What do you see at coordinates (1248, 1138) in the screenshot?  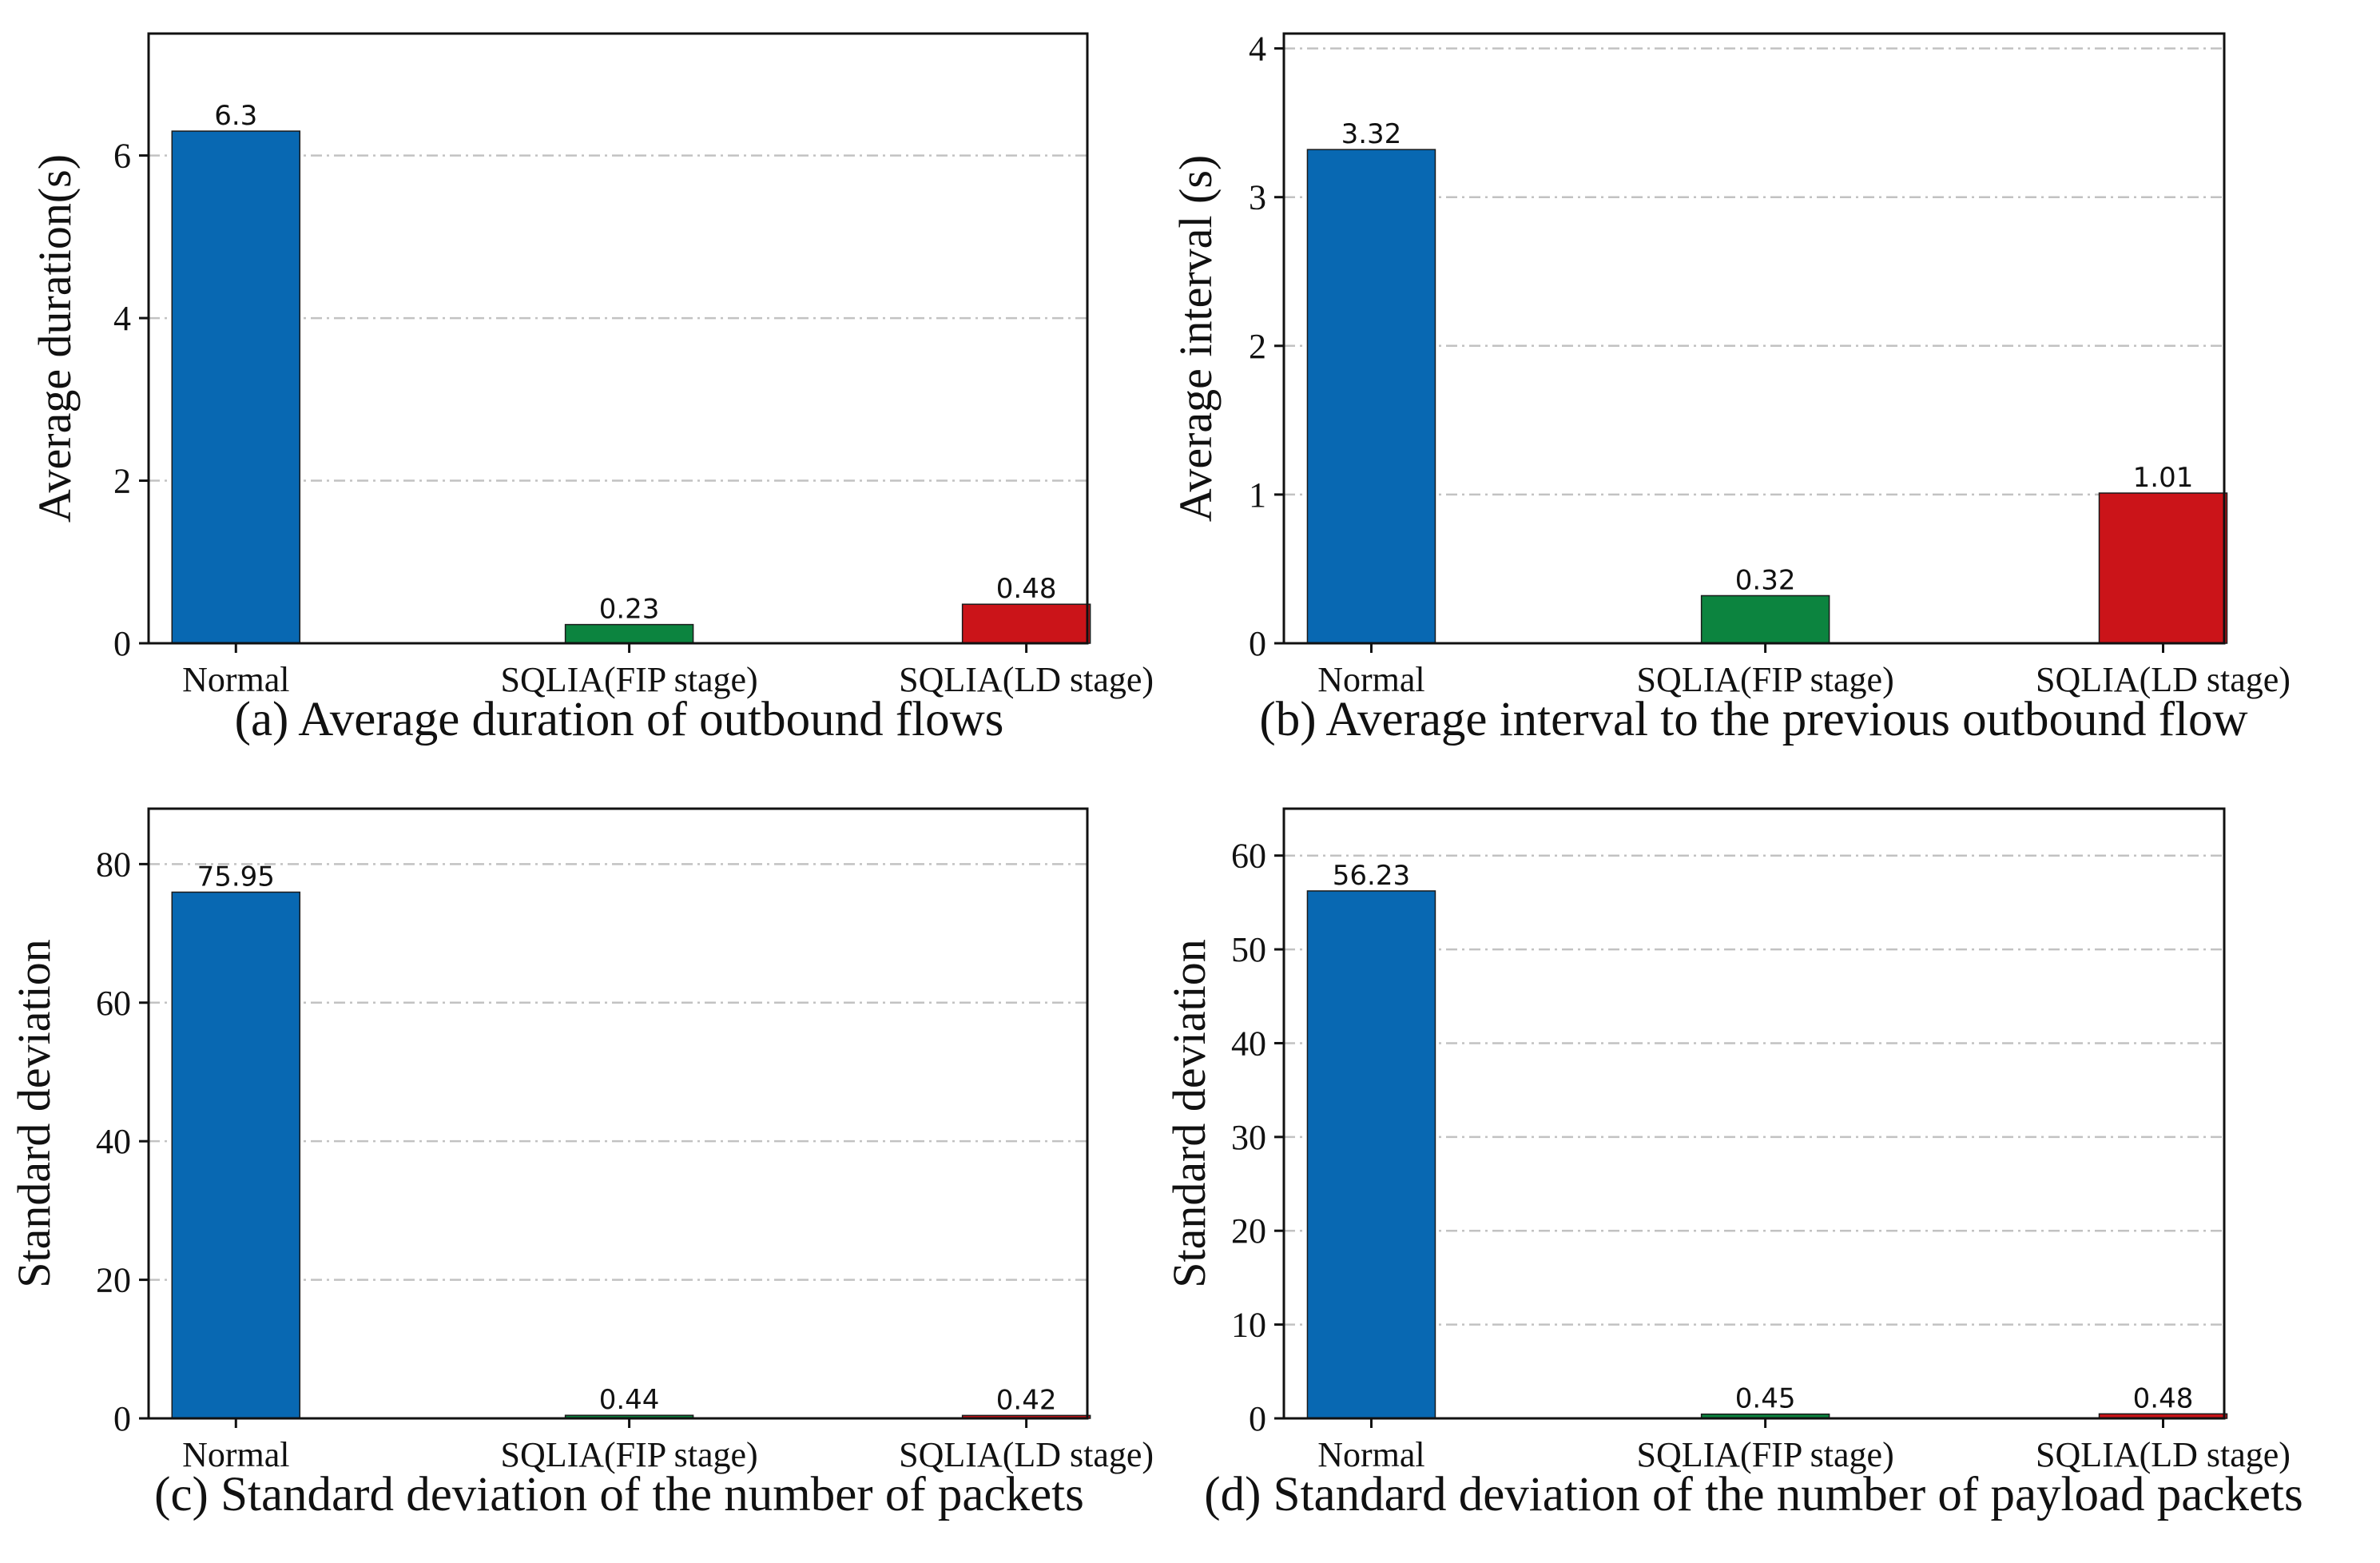 I see `y-tick-label: 30` at bounding box center [1248, 1138].